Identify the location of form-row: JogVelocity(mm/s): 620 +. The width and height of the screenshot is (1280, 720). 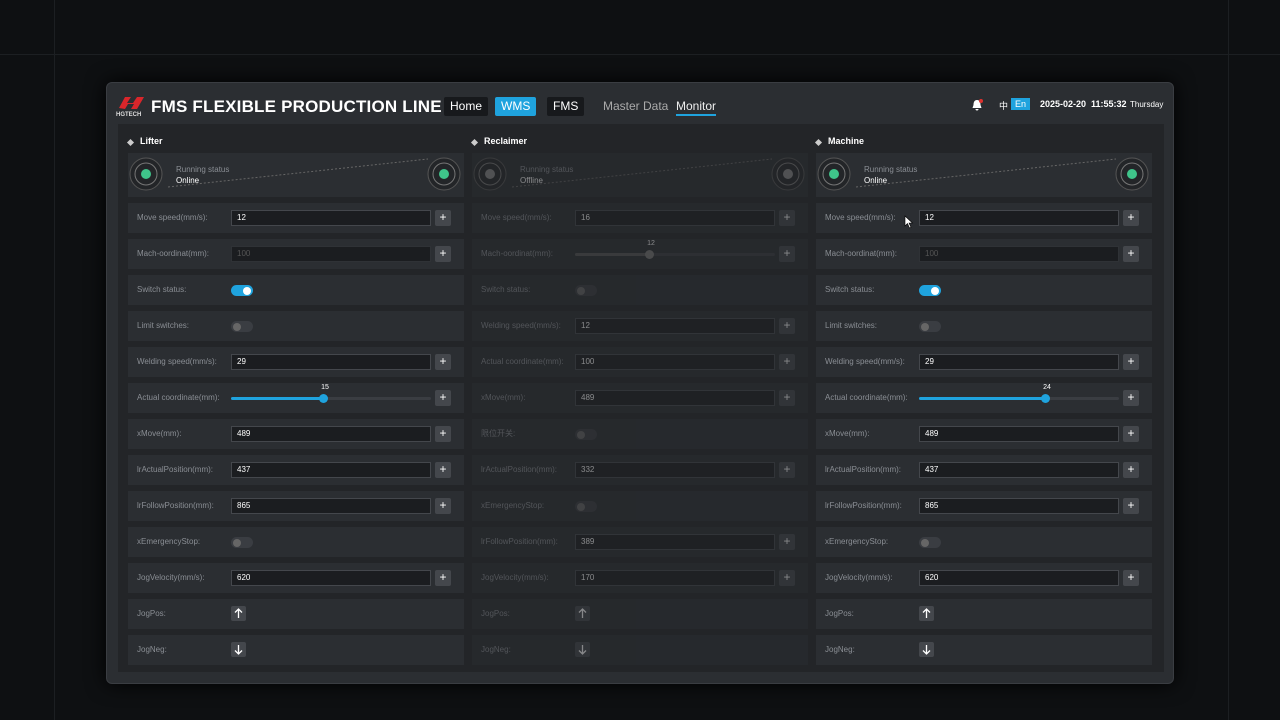
(984, 578).